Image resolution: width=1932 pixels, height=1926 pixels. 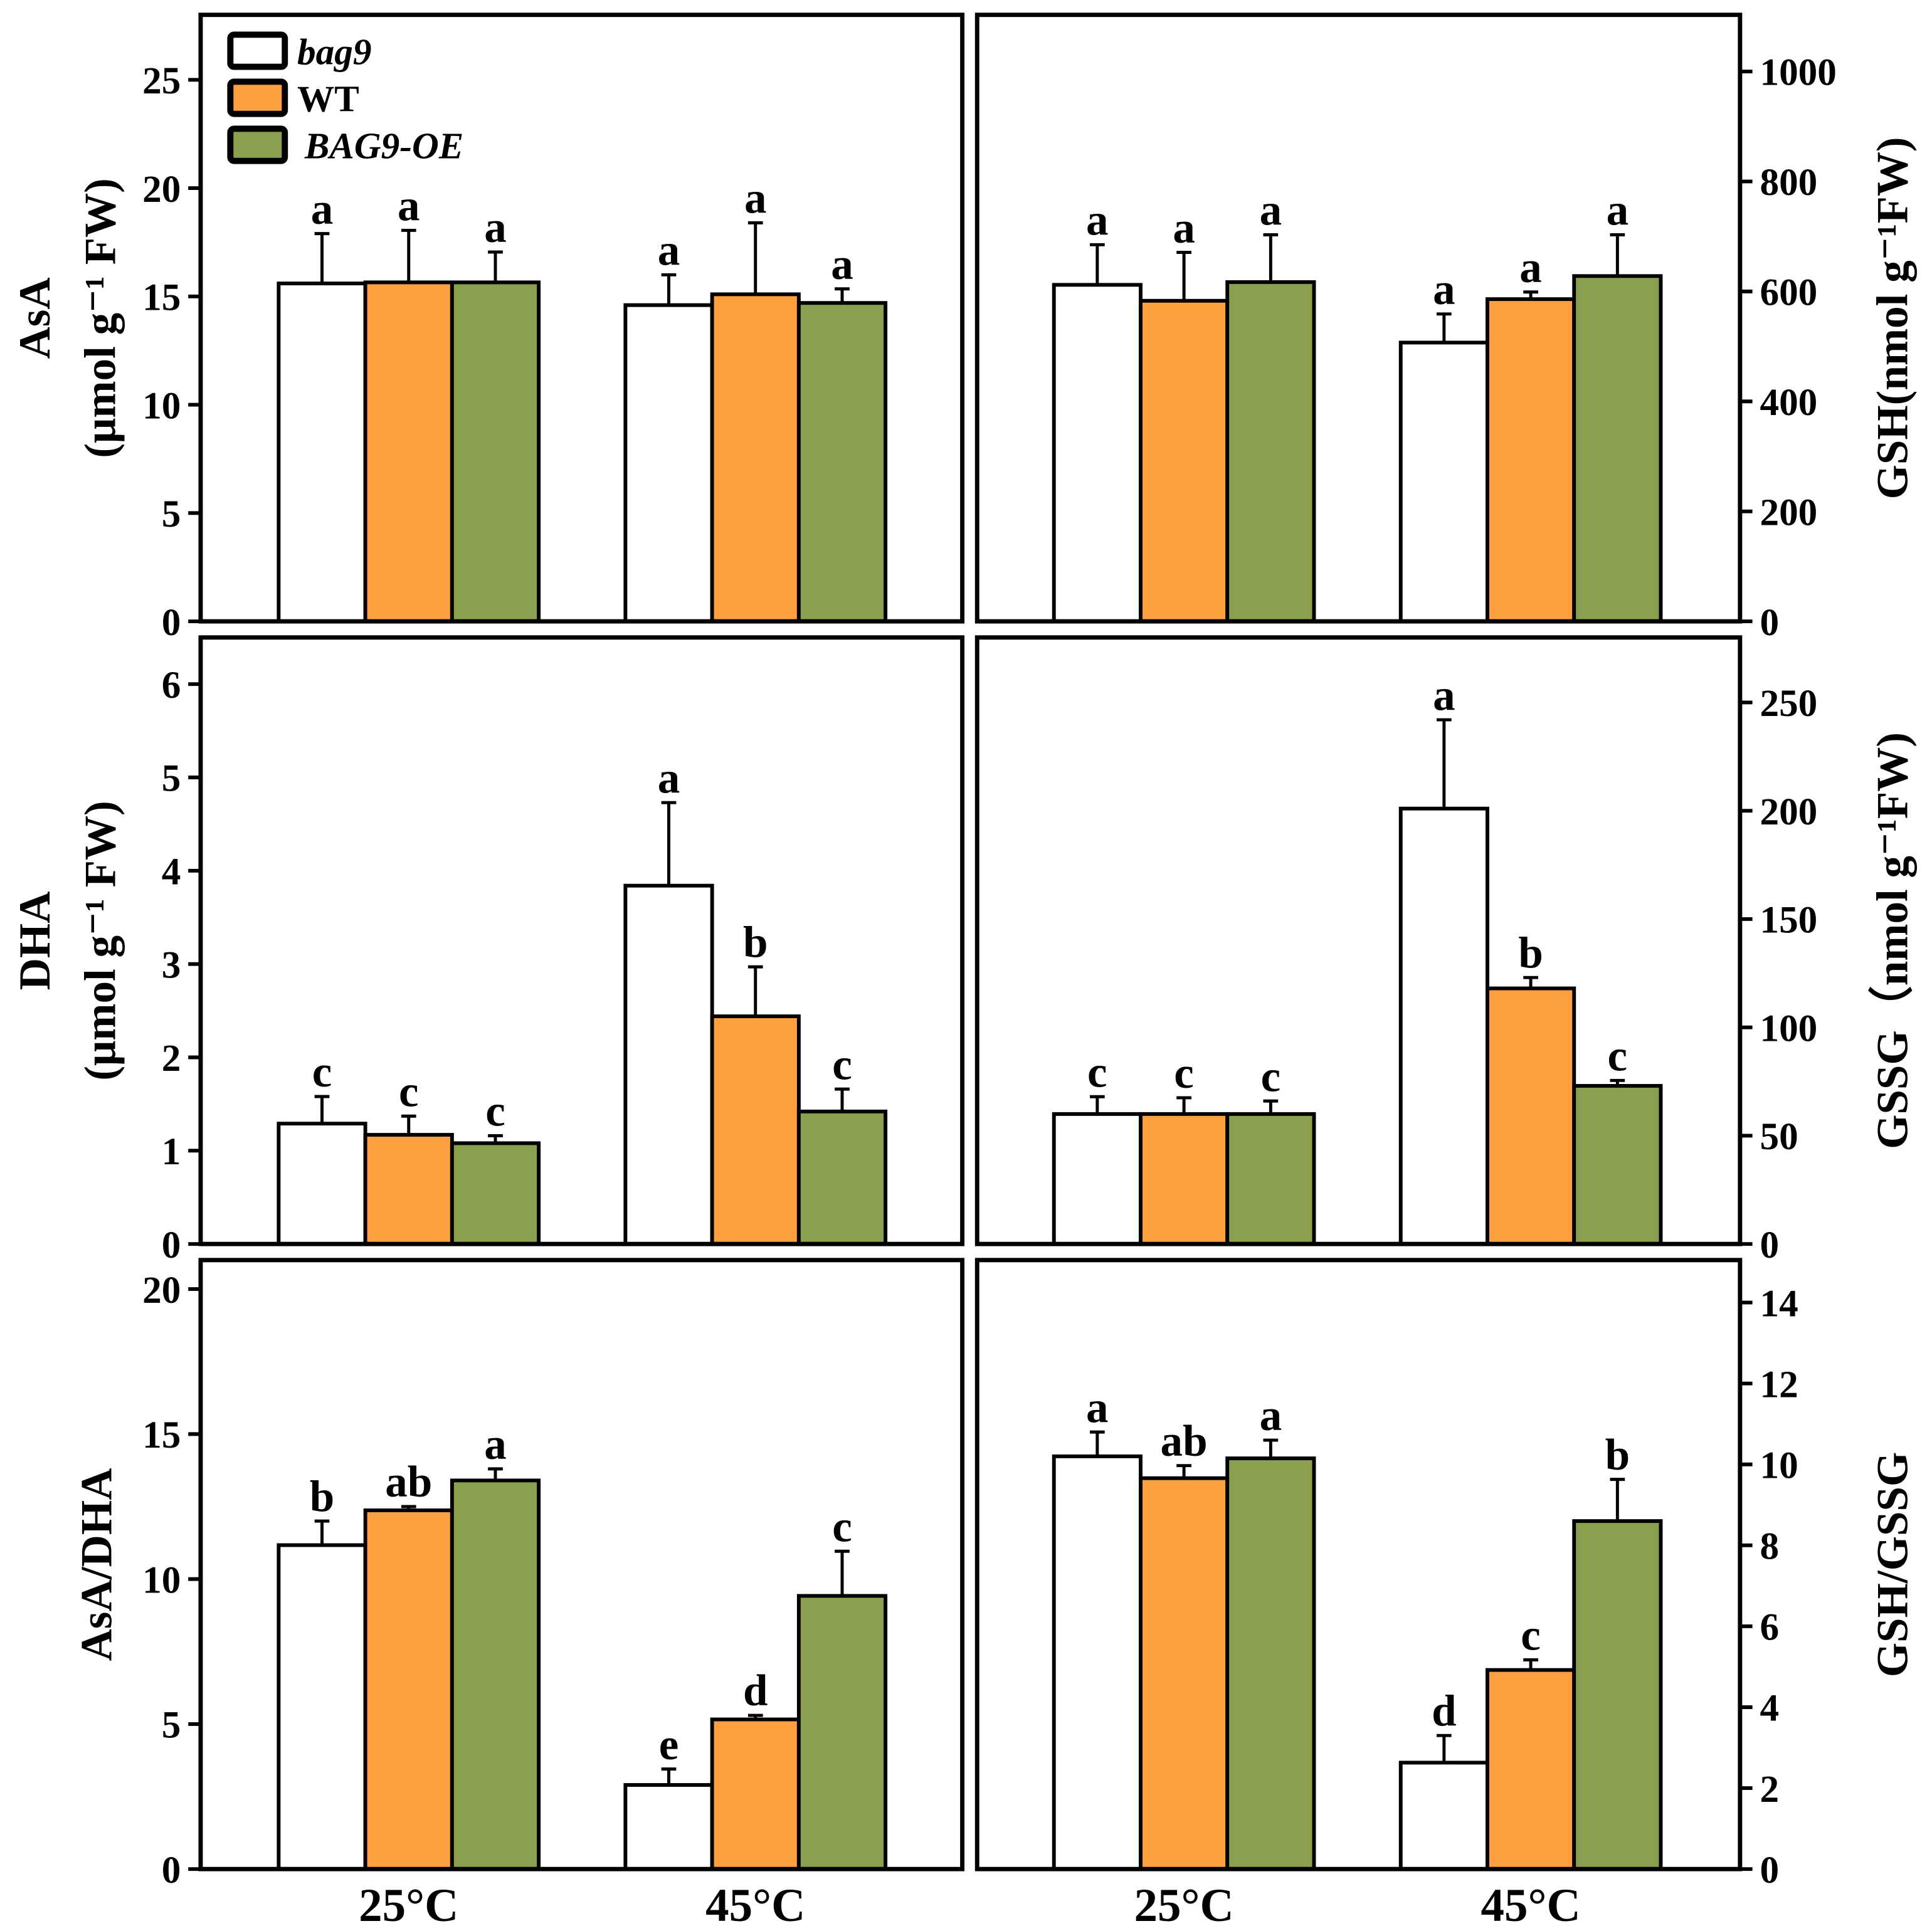 I want to click on y-axis-label: AsA, so click(x=35, y=318).